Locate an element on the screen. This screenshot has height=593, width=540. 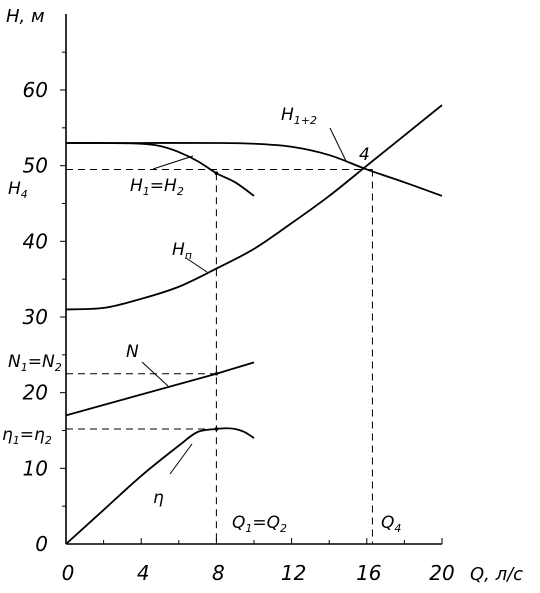
label-h1h2-part: H is located at coordinates (136, 186).